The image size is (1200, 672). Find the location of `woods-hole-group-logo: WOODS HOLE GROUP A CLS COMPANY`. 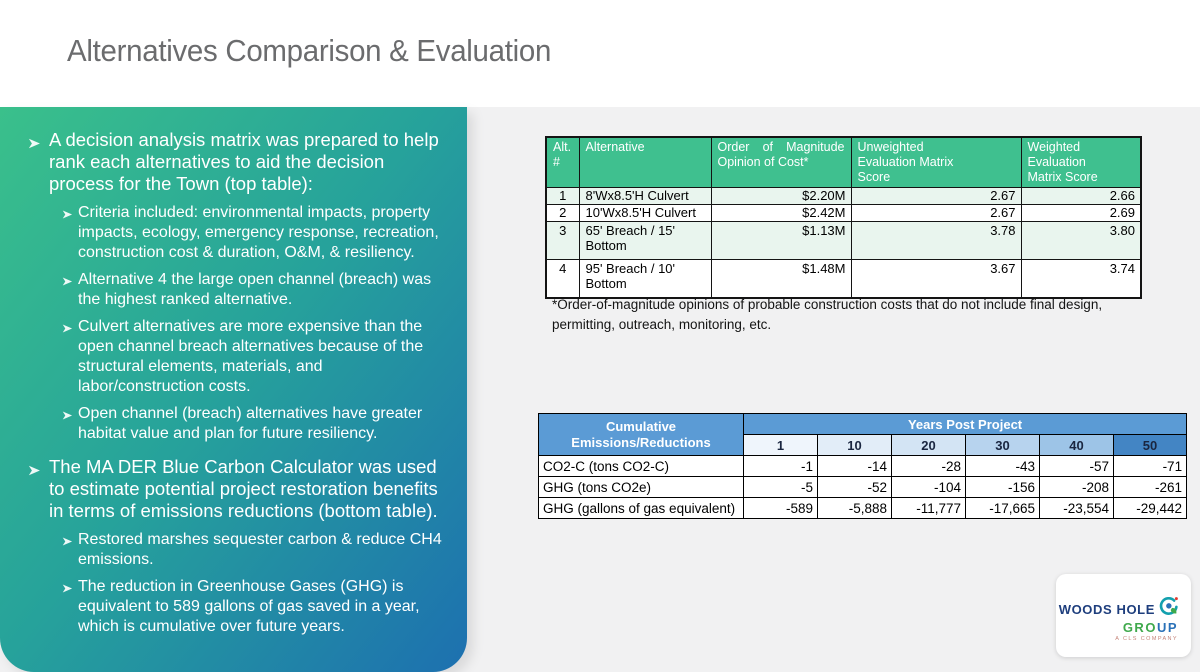

woods-hole-group-logo: WOODS HOLE GROUP A CLS COMPANY is located at coordinates (1123, 615).